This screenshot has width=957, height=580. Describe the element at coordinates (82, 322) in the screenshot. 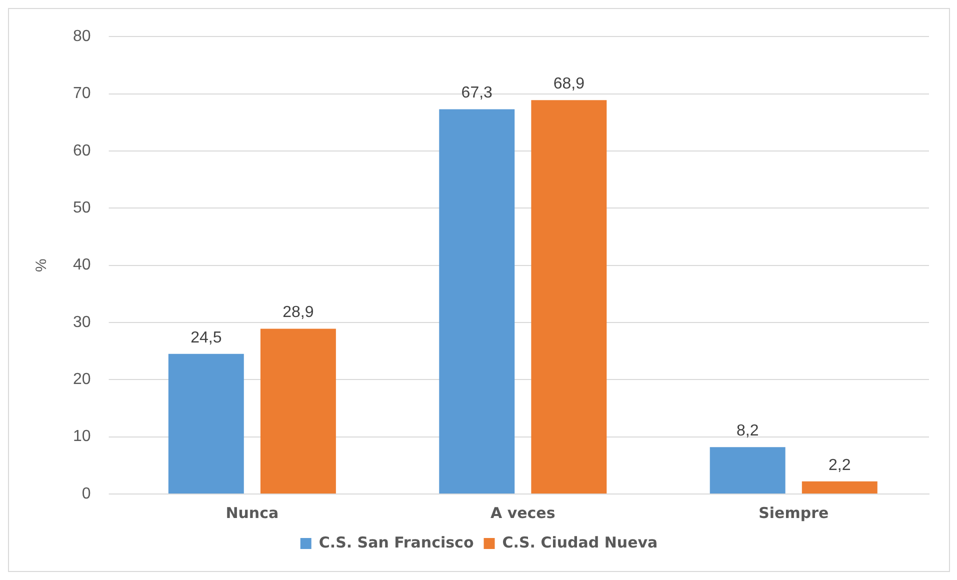

I see `y-tick-label: 30` at that location.